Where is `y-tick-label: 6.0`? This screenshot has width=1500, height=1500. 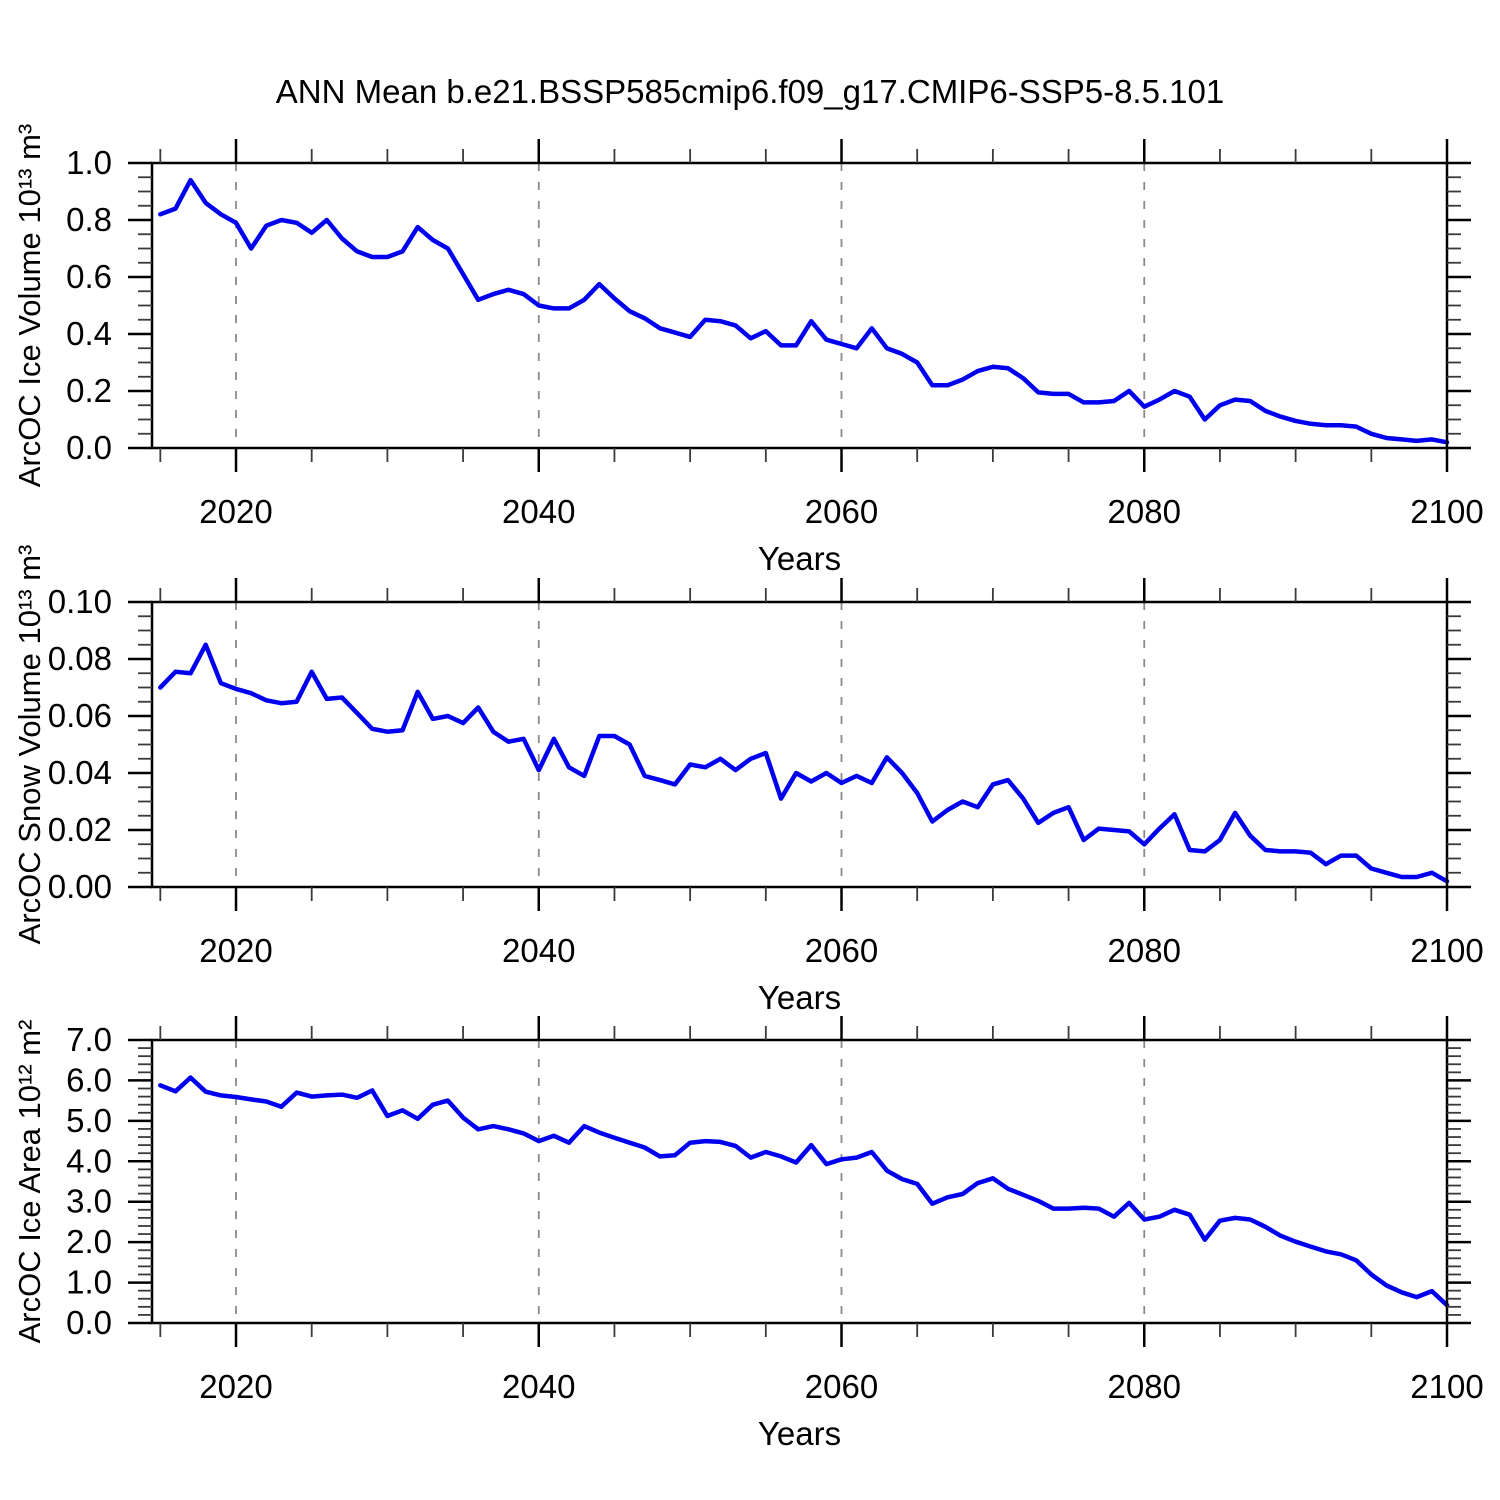
y-tick-label: 6.0 is located at coordinates (89, 1079).